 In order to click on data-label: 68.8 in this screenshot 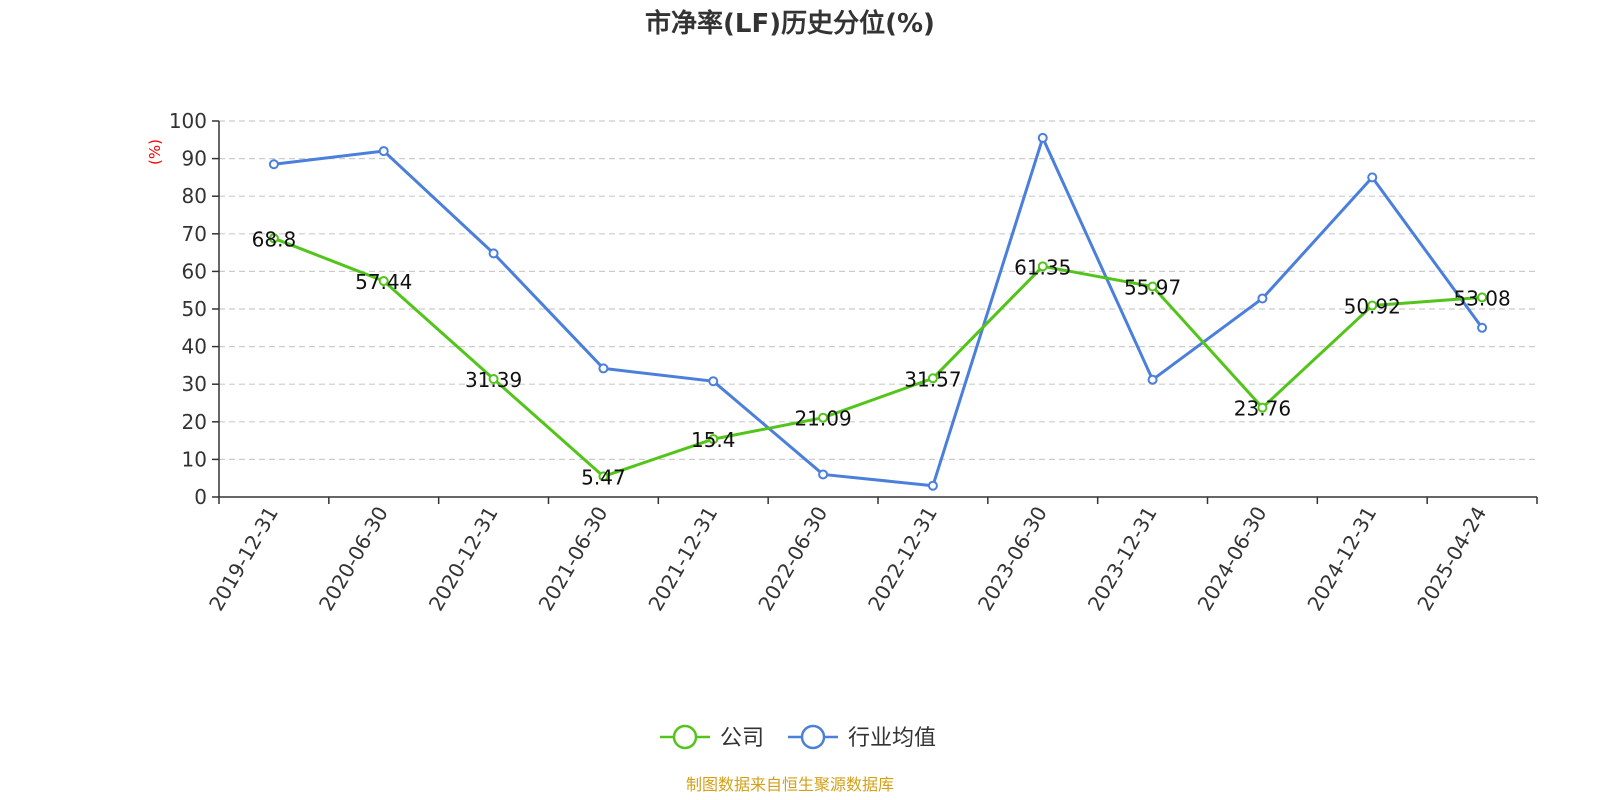, I will do `click(274, 239)`.